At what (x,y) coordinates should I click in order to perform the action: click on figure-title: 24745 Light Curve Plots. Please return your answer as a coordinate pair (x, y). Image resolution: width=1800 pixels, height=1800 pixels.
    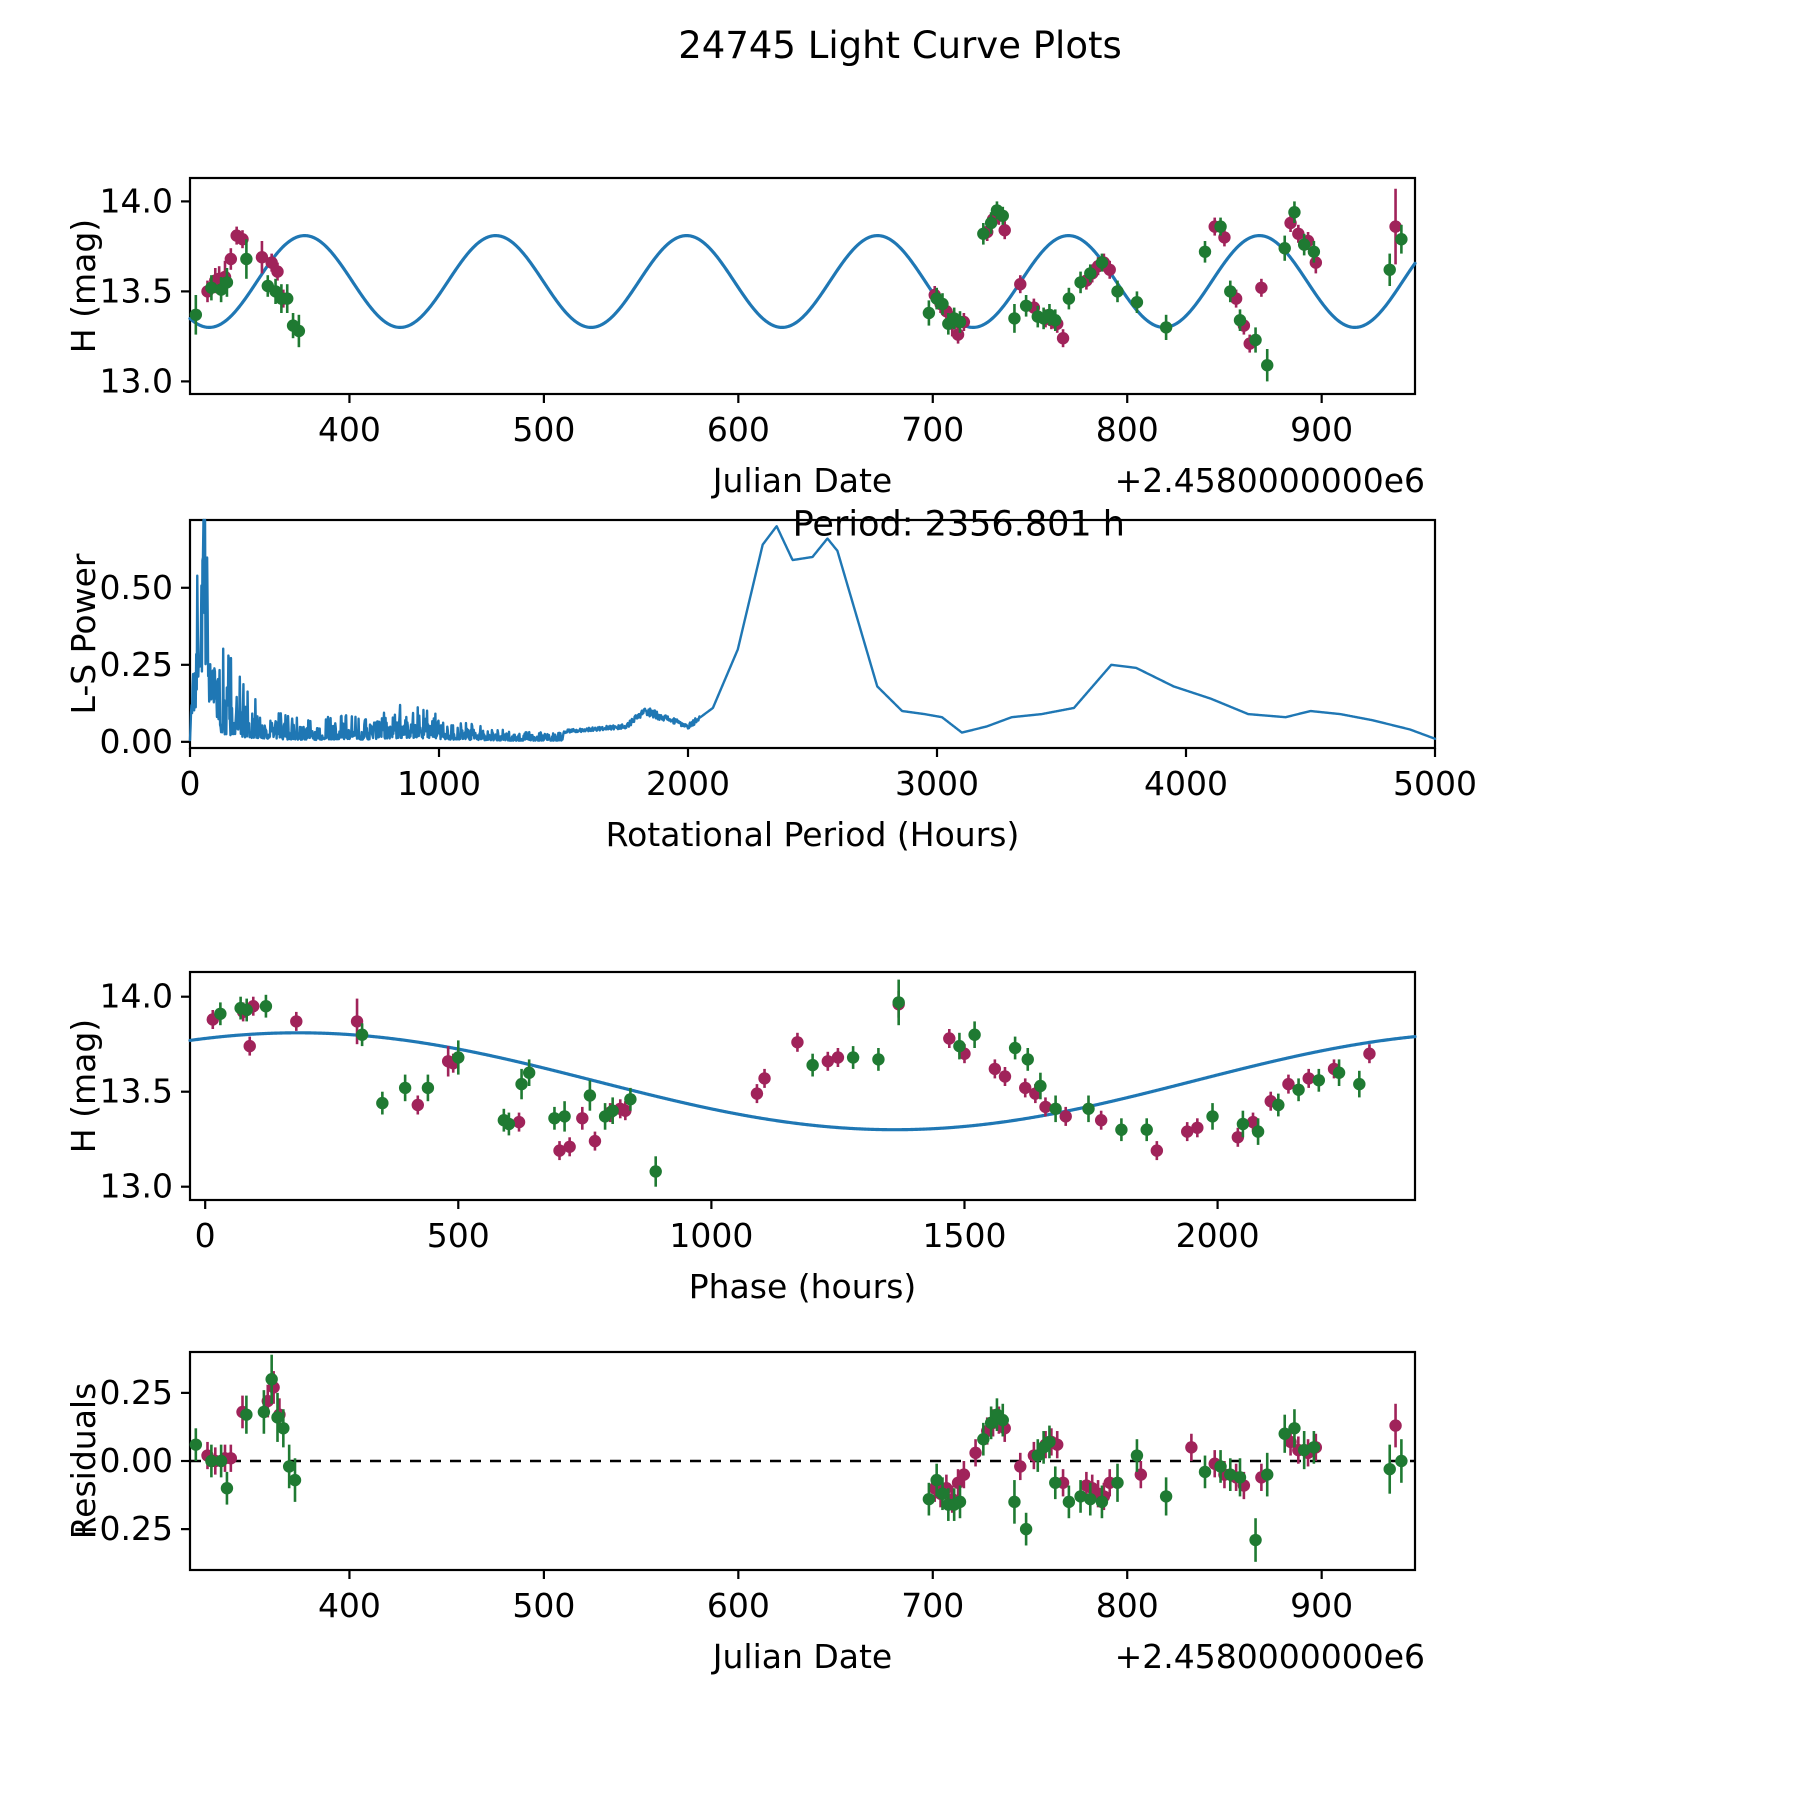
    Looking at the image, I should click on (900, 45).